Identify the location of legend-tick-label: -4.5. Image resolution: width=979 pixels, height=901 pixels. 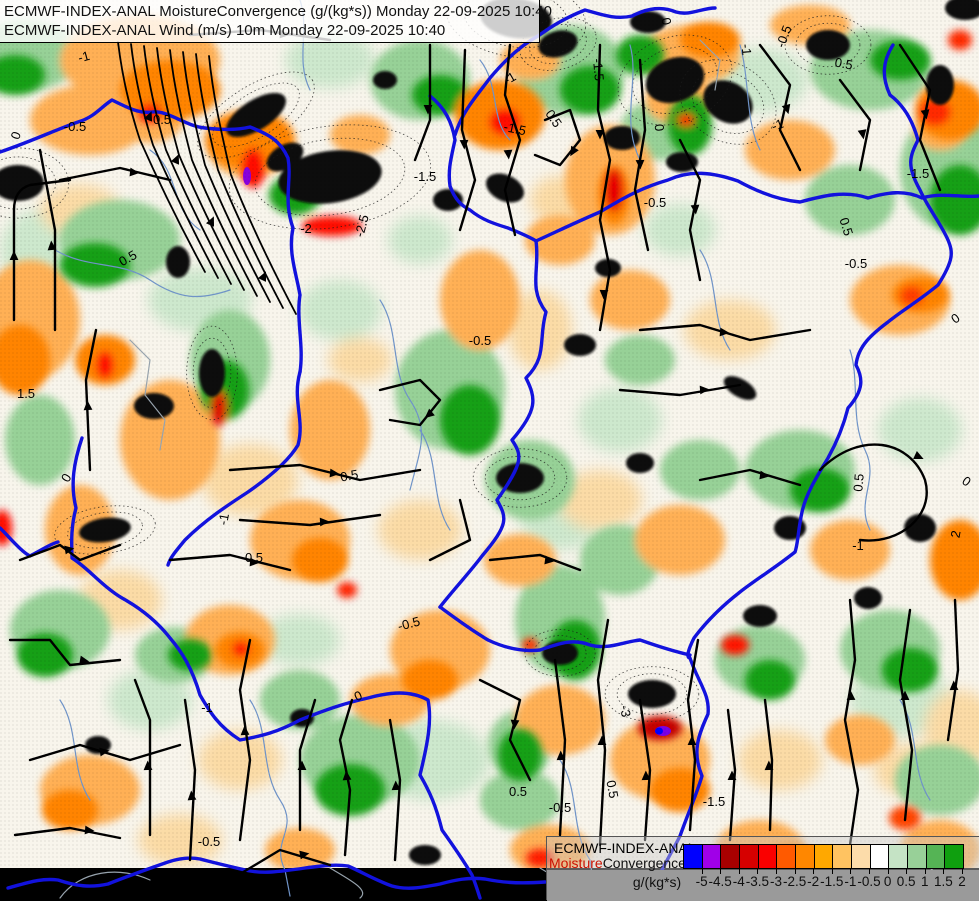
(720, 881).